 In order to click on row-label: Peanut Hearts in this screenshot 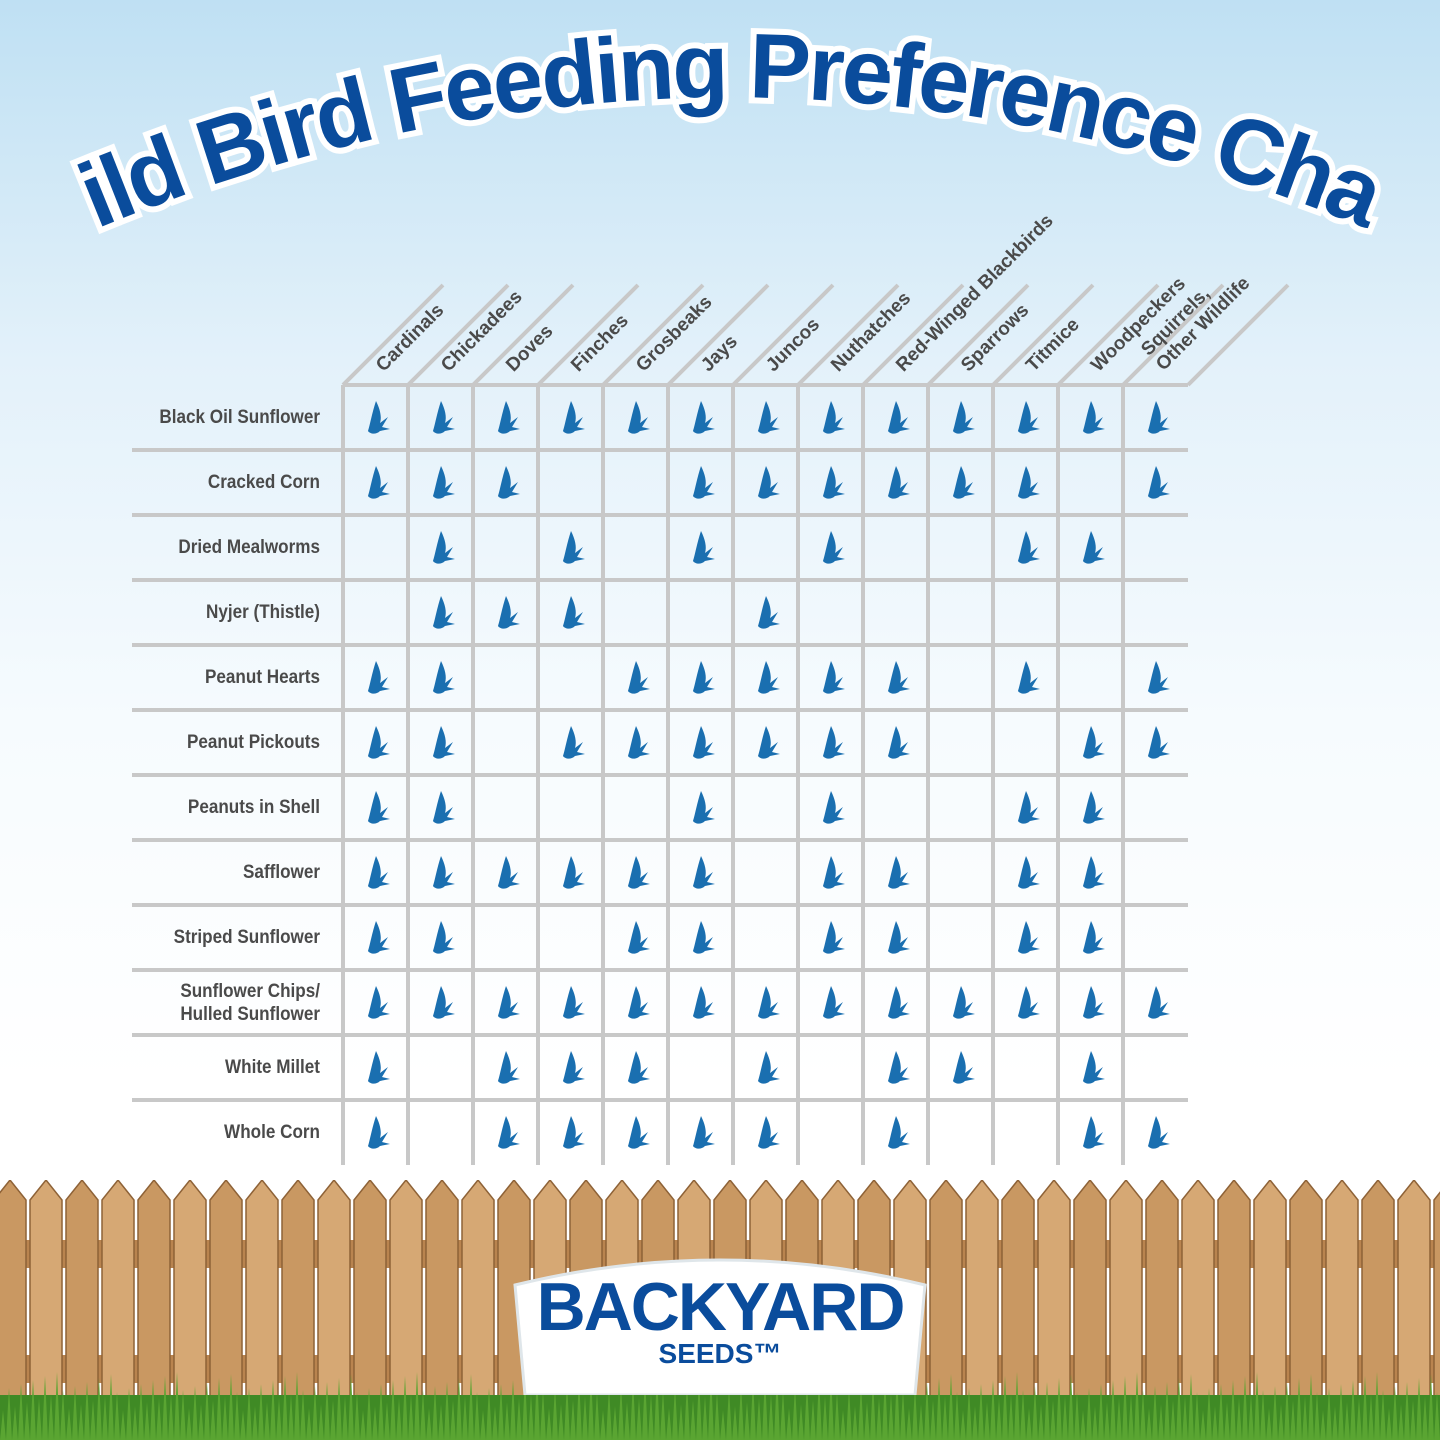, I will do `click(262, 677)`.